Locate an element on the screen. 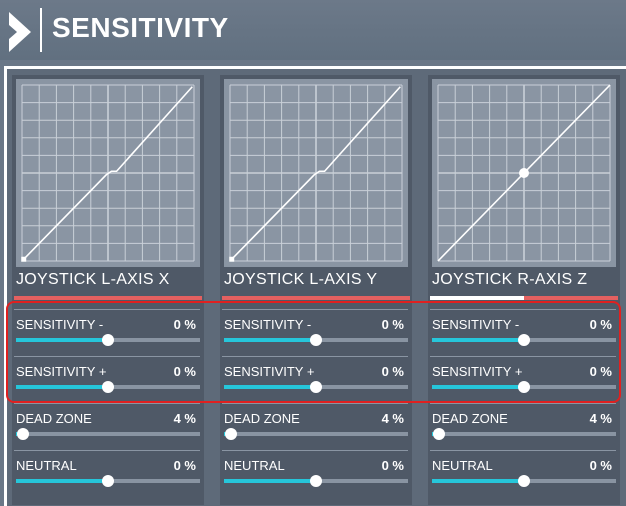  header: SENSITIVITY is located at coordinates (313, 30).